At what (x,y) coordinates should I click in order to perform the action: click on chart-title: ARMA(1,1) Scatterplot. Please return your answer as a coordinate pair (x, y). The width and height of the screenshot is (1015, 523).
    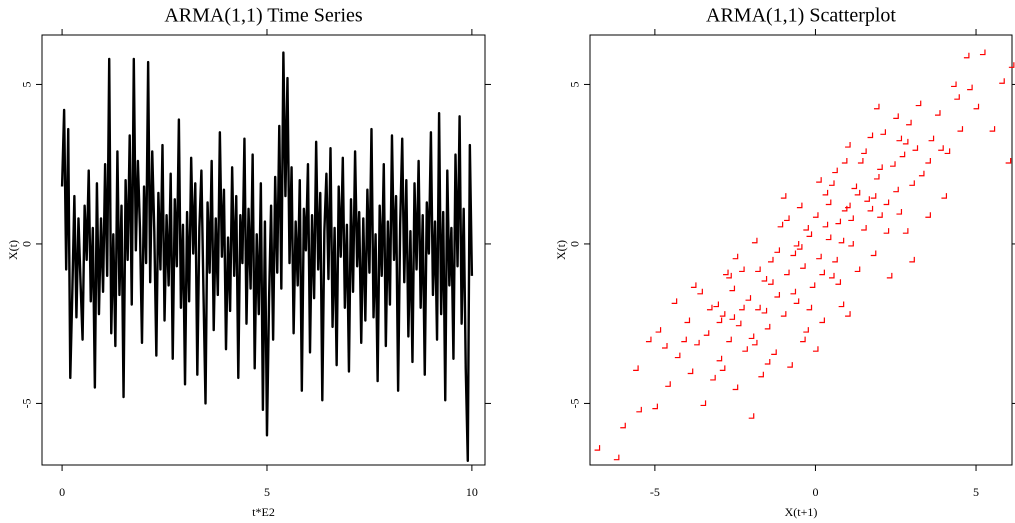
    Looking at the image, I should click on (801, 16).